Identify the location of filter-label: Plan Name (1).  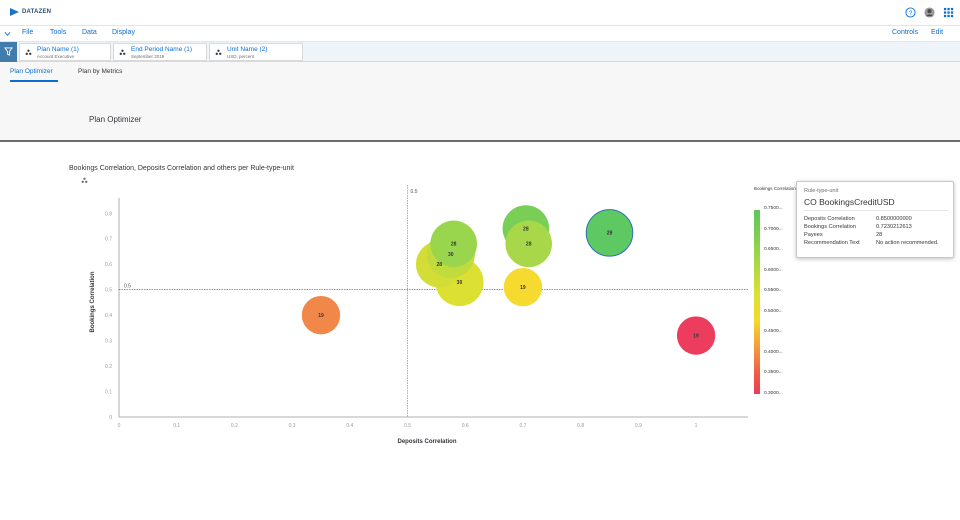
(58, 49).